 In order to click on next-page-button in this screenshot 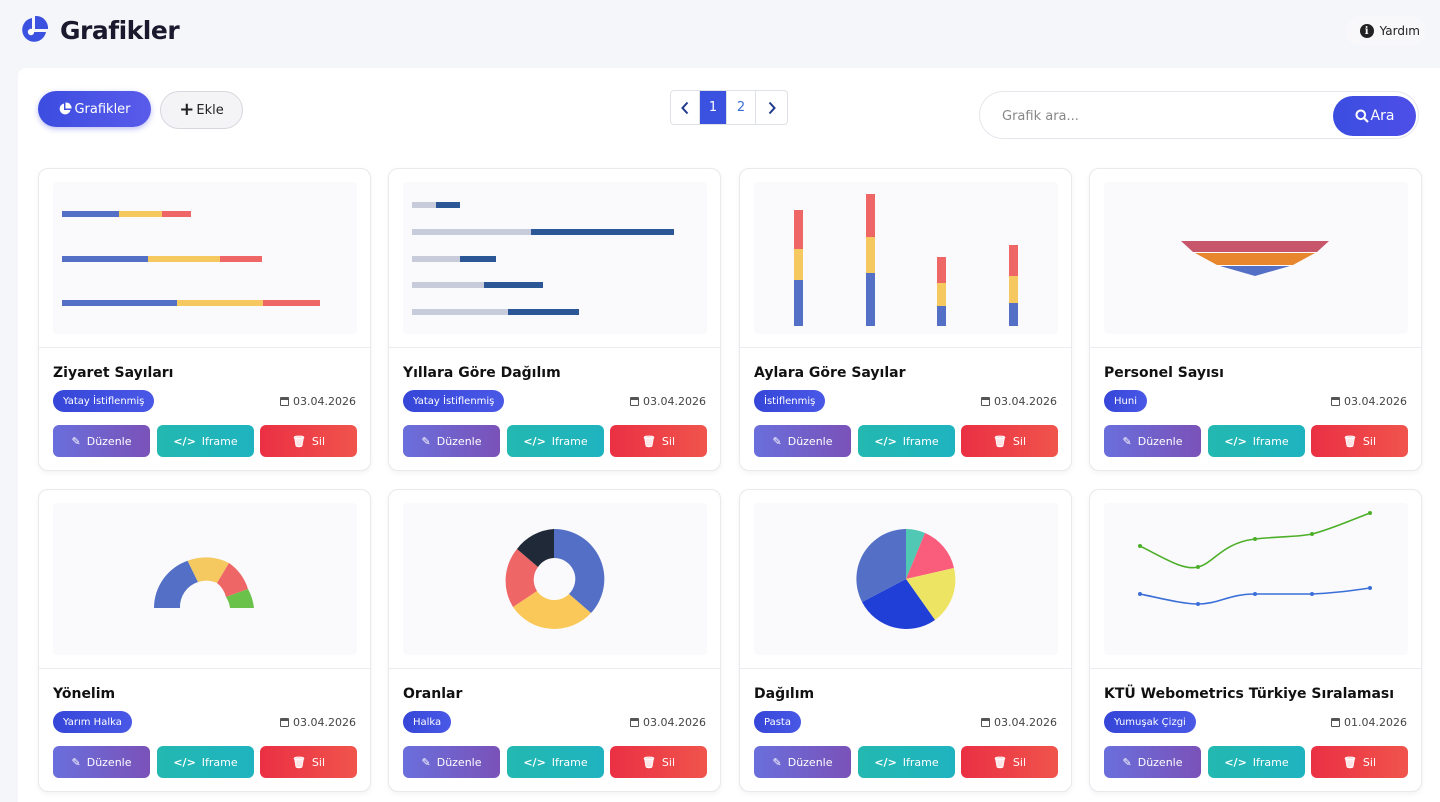, I will do `click(771, 107)`.